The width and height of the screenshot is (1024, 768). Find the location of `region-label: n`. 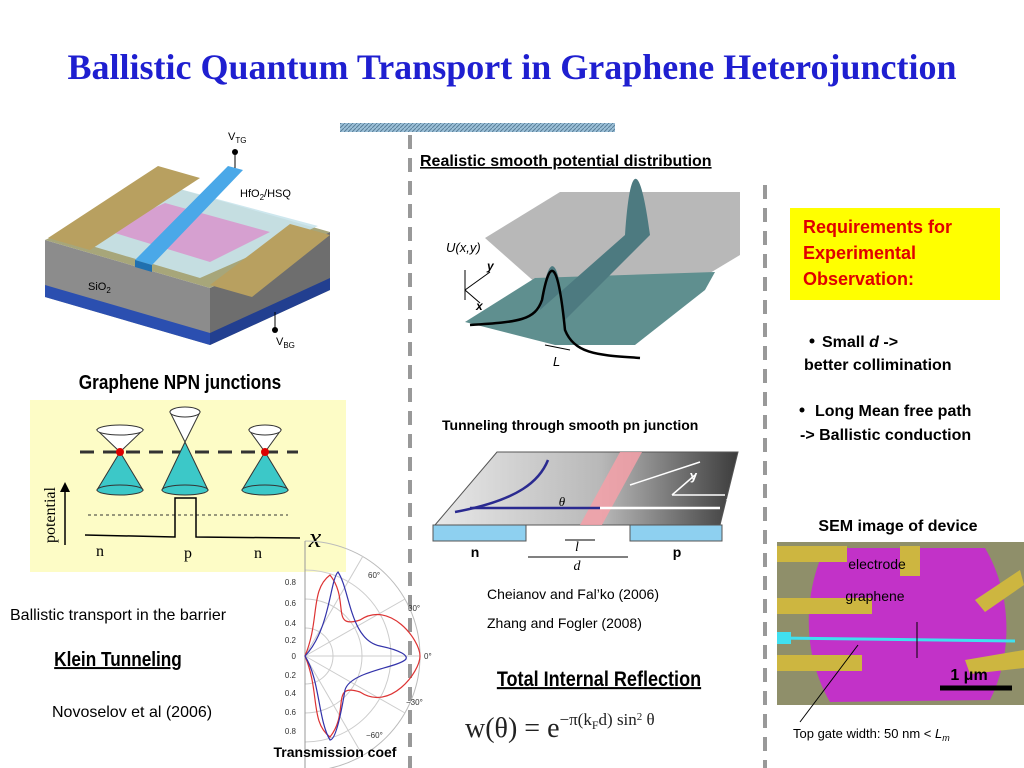

region-label: n is located at coordinates (258, 553).